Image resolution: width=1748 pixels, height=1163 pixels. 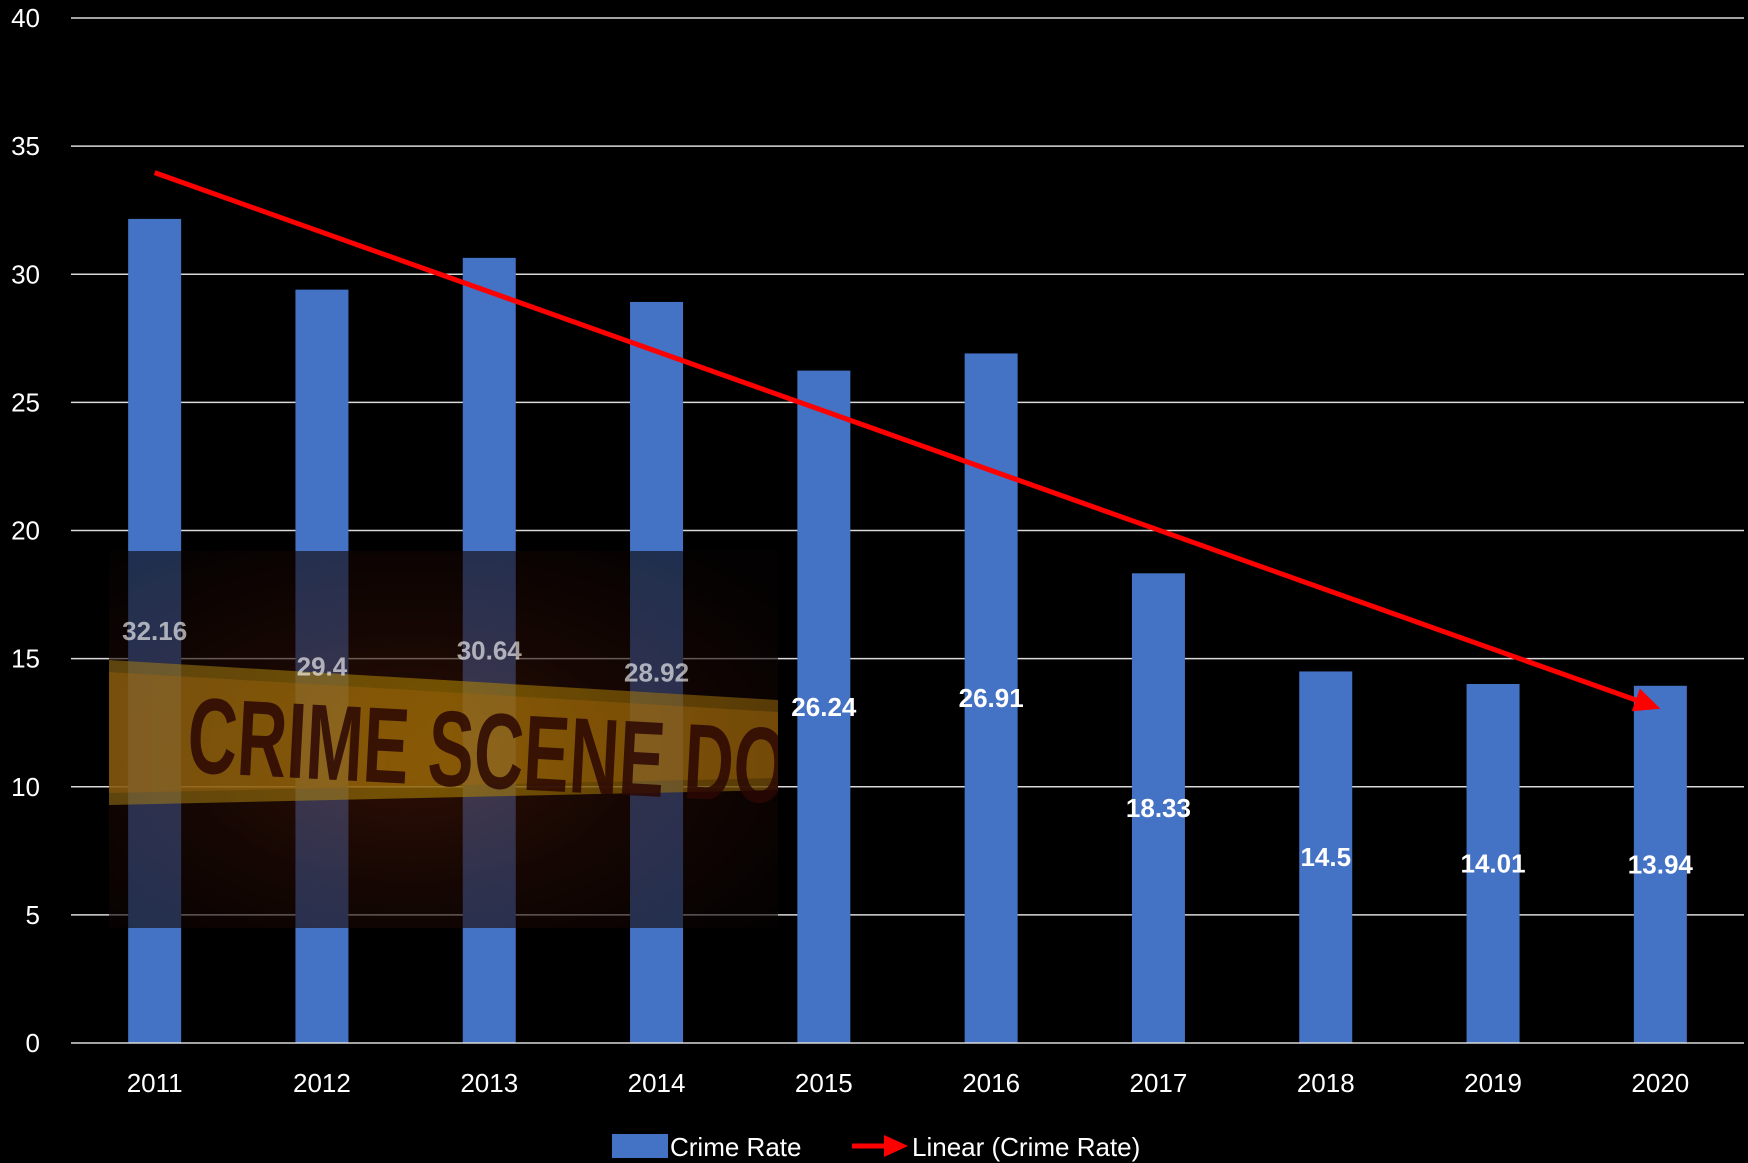 I want to click on data-label: 18.33, so click(x=1158, y=808).